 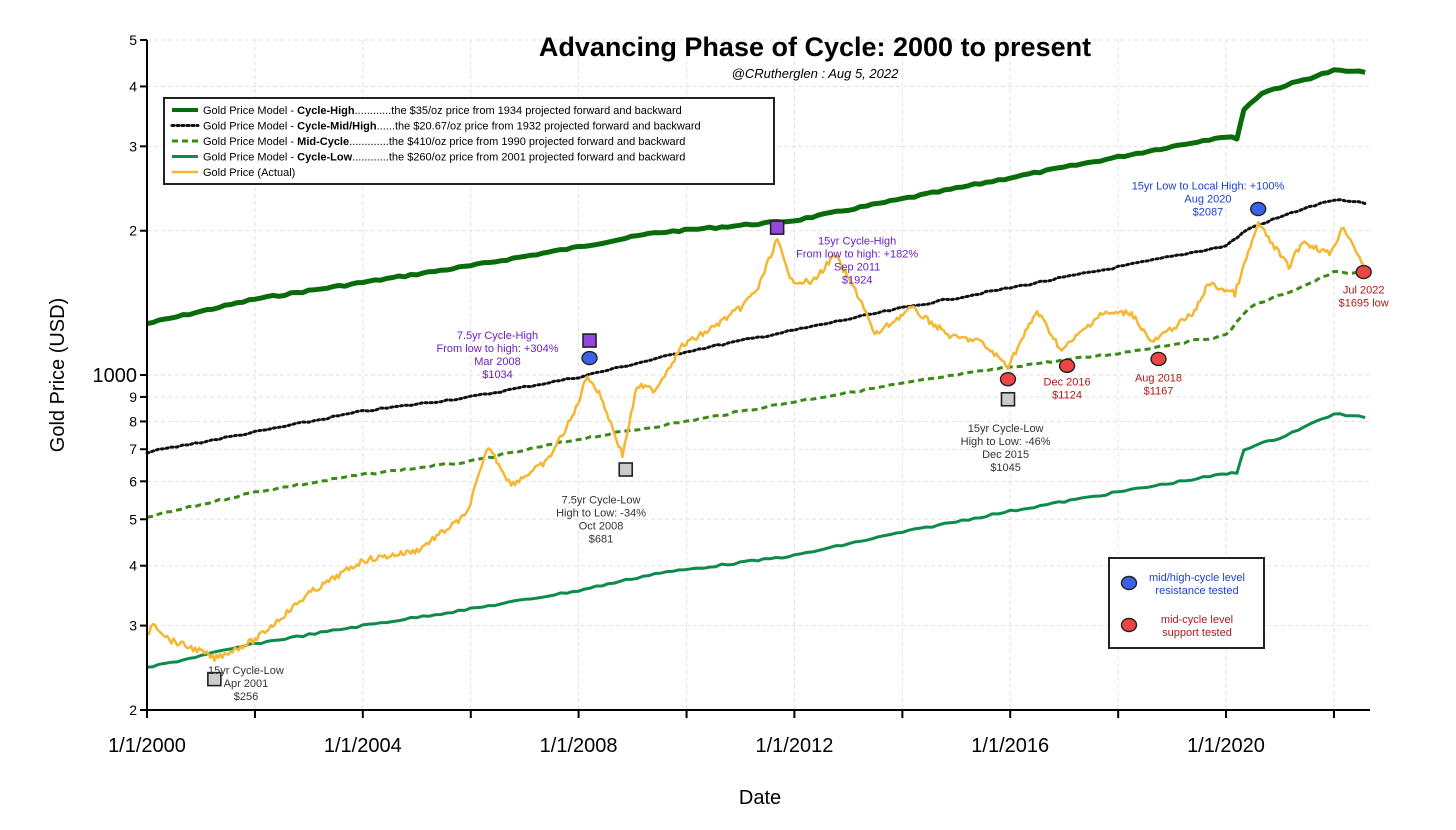 What do you see at coordinates (133, 397) in the screenshot?
I see `y-tick-label: 9` at bounding box center [133, 397].